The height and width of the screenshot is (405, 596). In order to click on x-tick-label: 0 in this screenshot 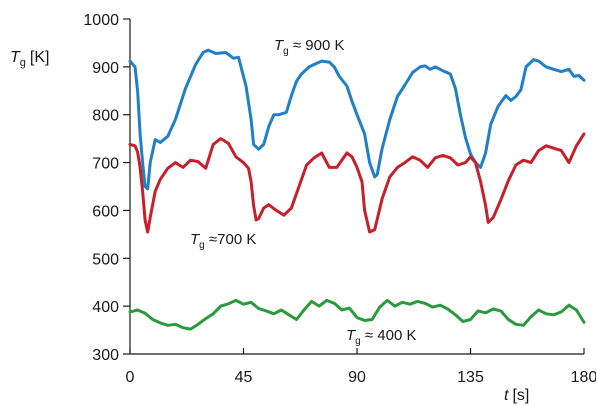, I will do `click(130, 377)`.